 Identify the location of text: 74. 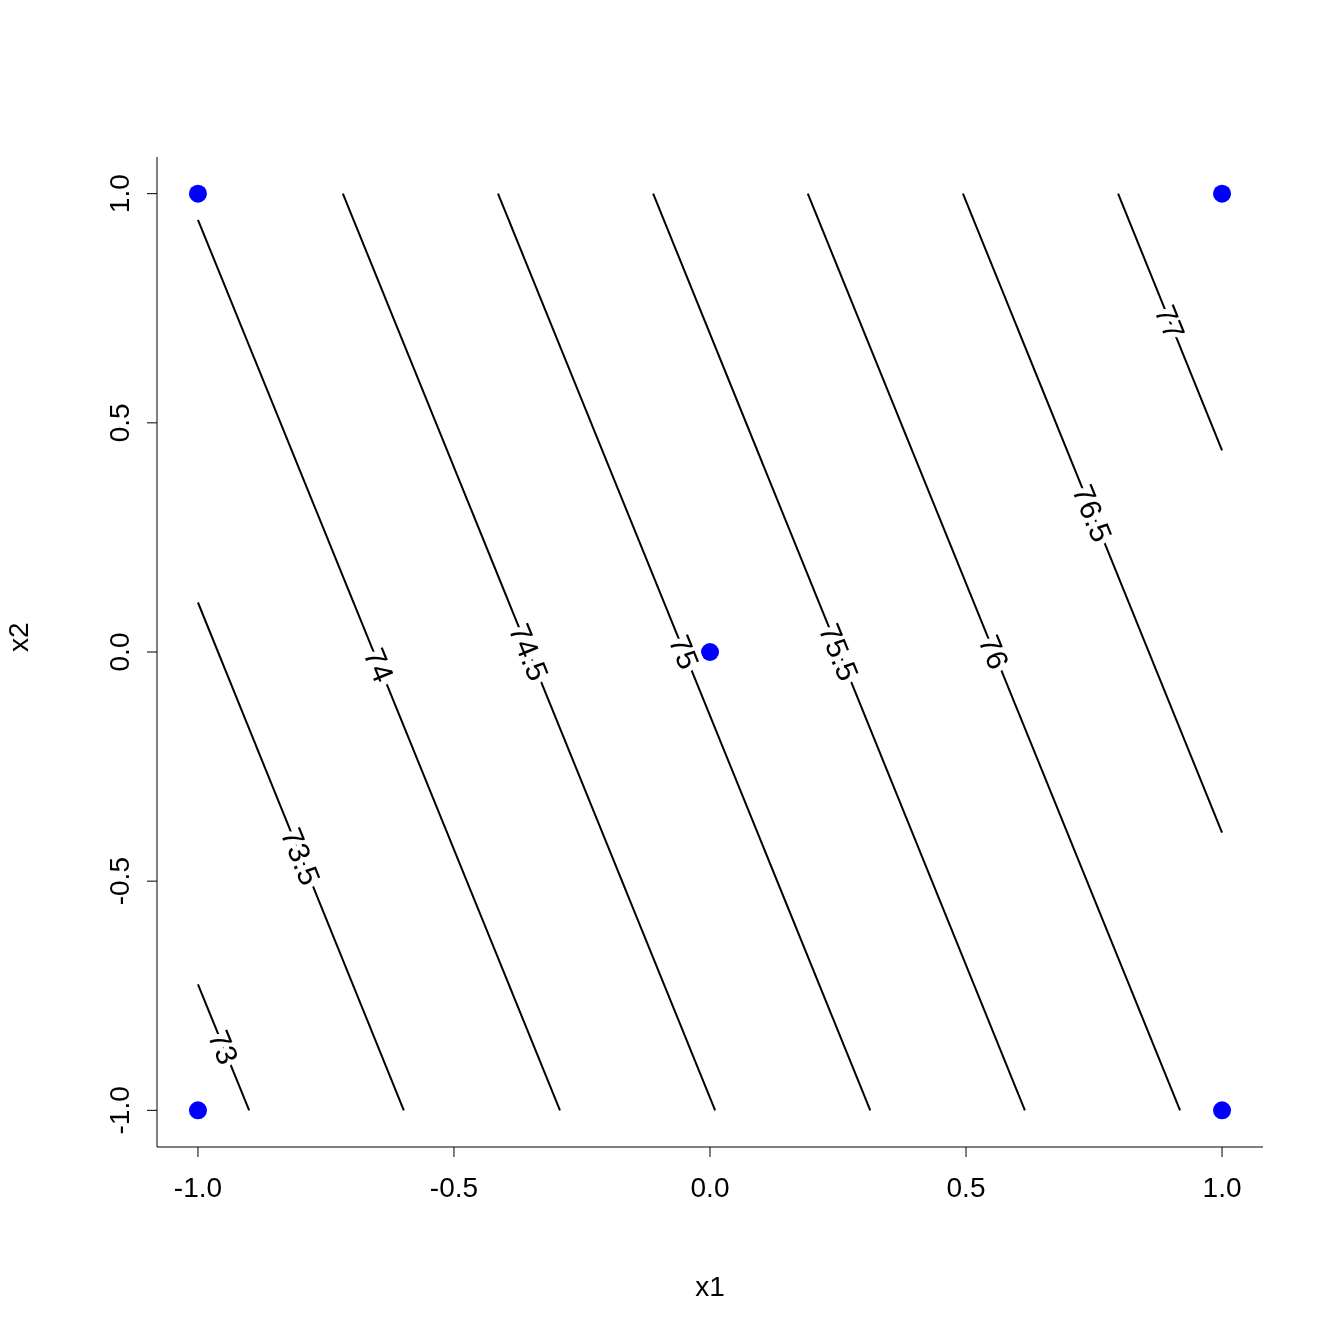
(379, 665).